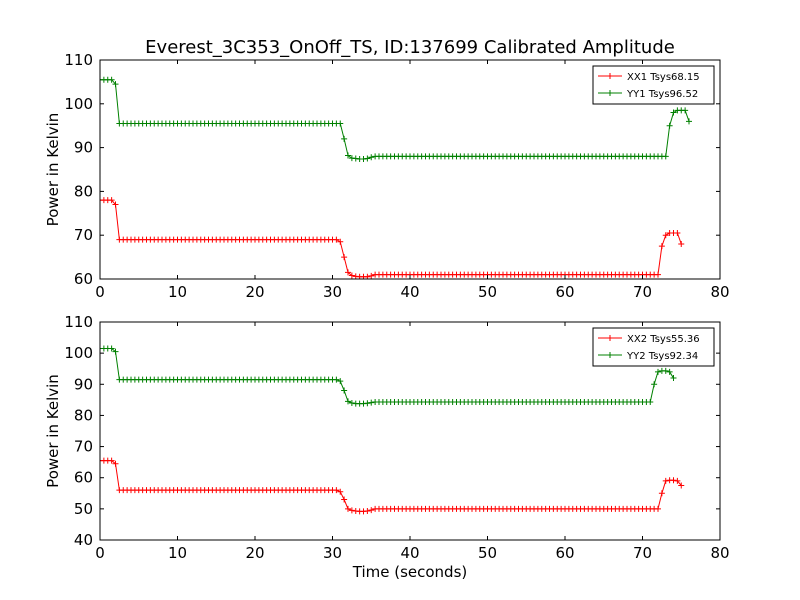 This screenshot has width=800, height=600. I want to click on legend: XX2 Tsys55.36 YY2 Tsys92.34, so click(653, 347).